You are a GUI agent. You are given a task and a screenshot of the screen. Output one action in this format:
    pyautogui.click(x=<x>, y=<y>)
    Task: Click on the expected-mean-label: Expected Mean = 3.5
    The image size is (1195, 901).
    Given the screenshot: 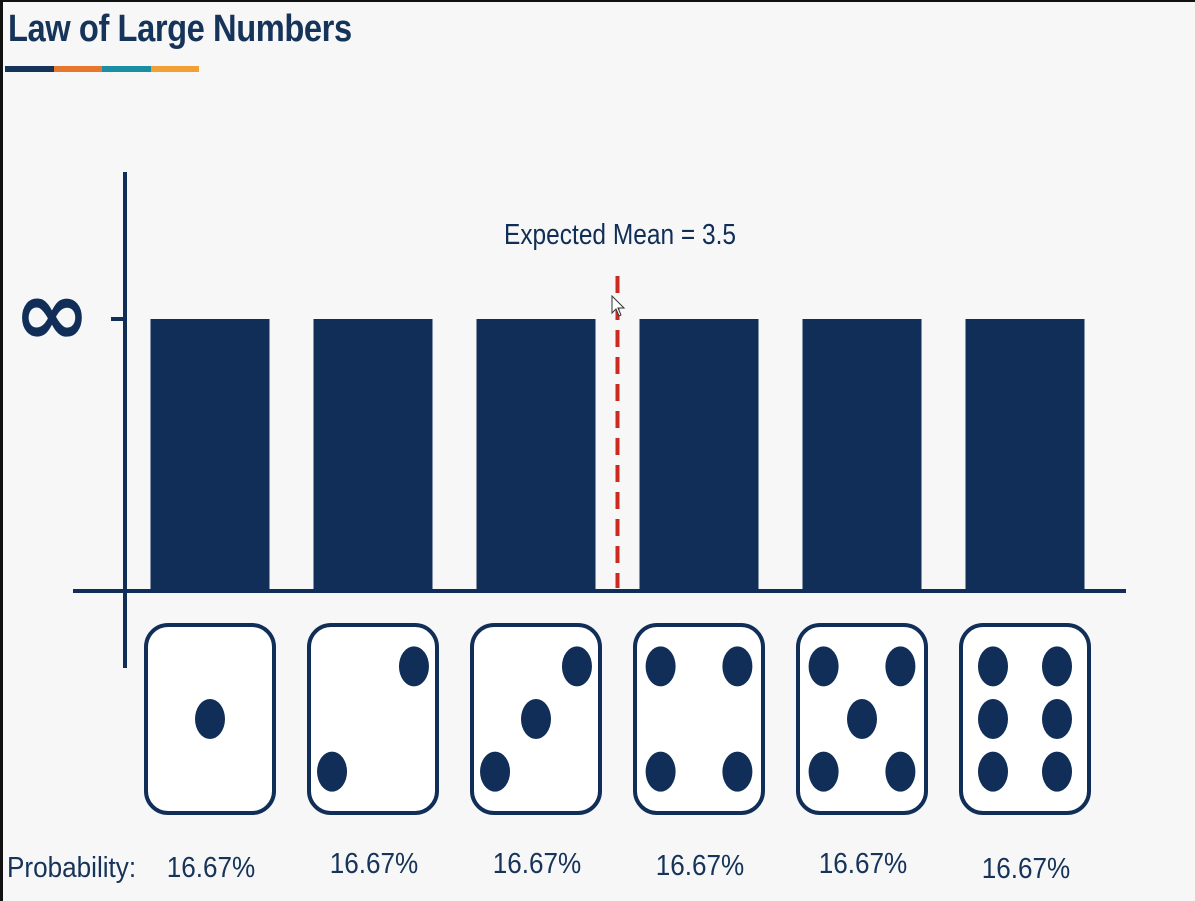 What is the action you would take?
    pyautogui.click(x=620, y=235)
    